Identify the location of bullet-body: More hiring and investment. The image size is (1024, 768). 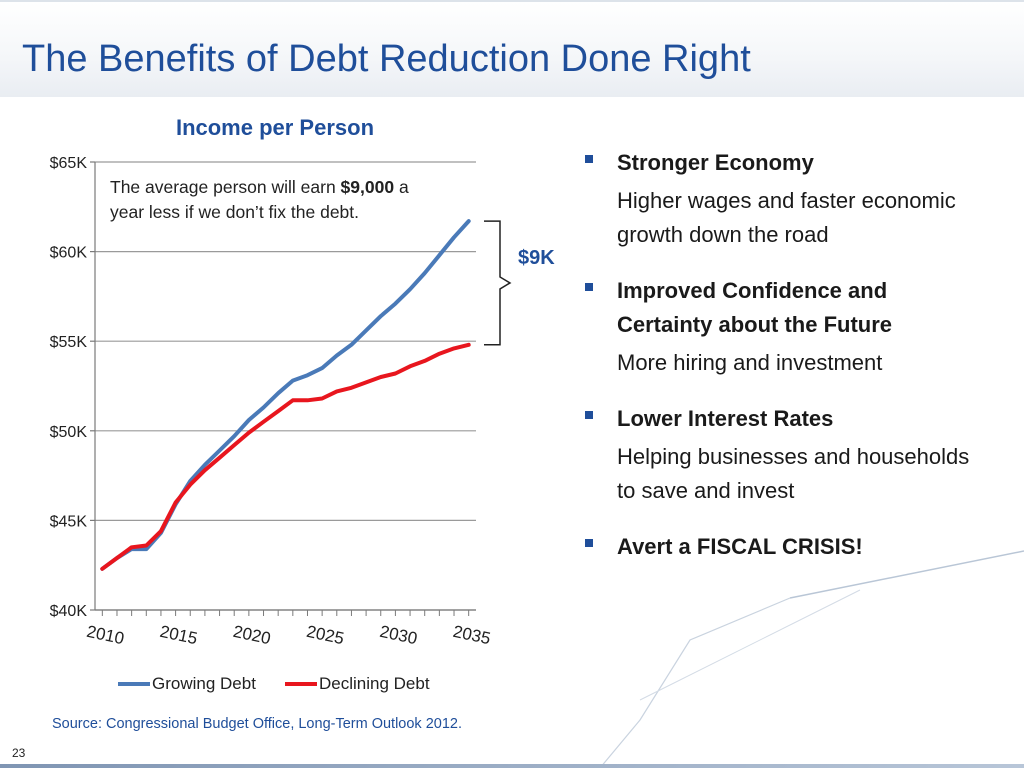
(750, 362).